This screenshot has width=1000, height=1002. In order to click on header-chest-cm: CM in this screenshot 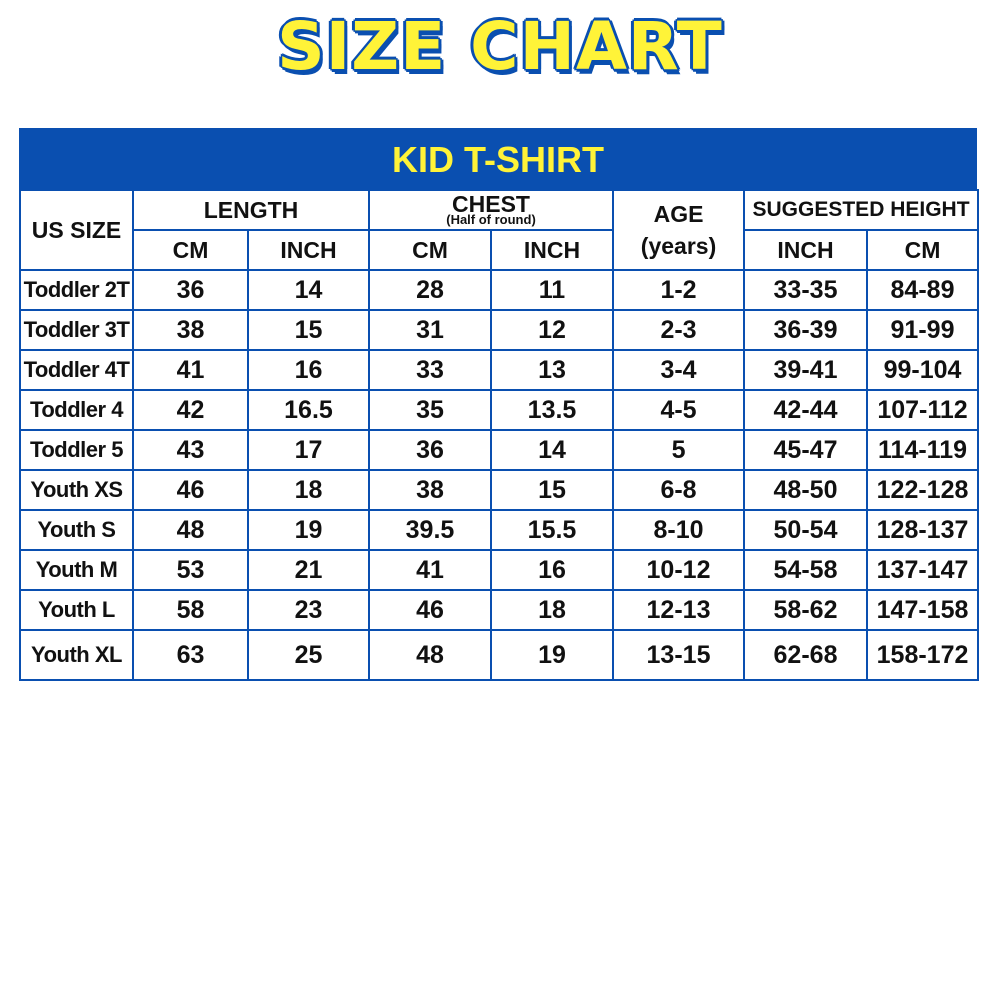, I will do `click(430, 250)`.